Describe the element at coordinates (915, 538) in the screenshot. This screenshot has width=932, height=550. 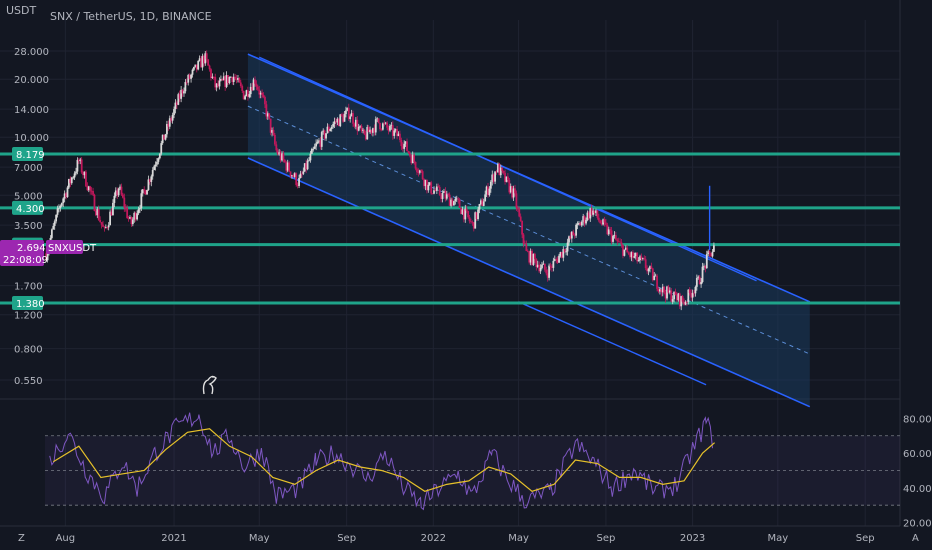
I see `auto-scale-icon: A` at that location.